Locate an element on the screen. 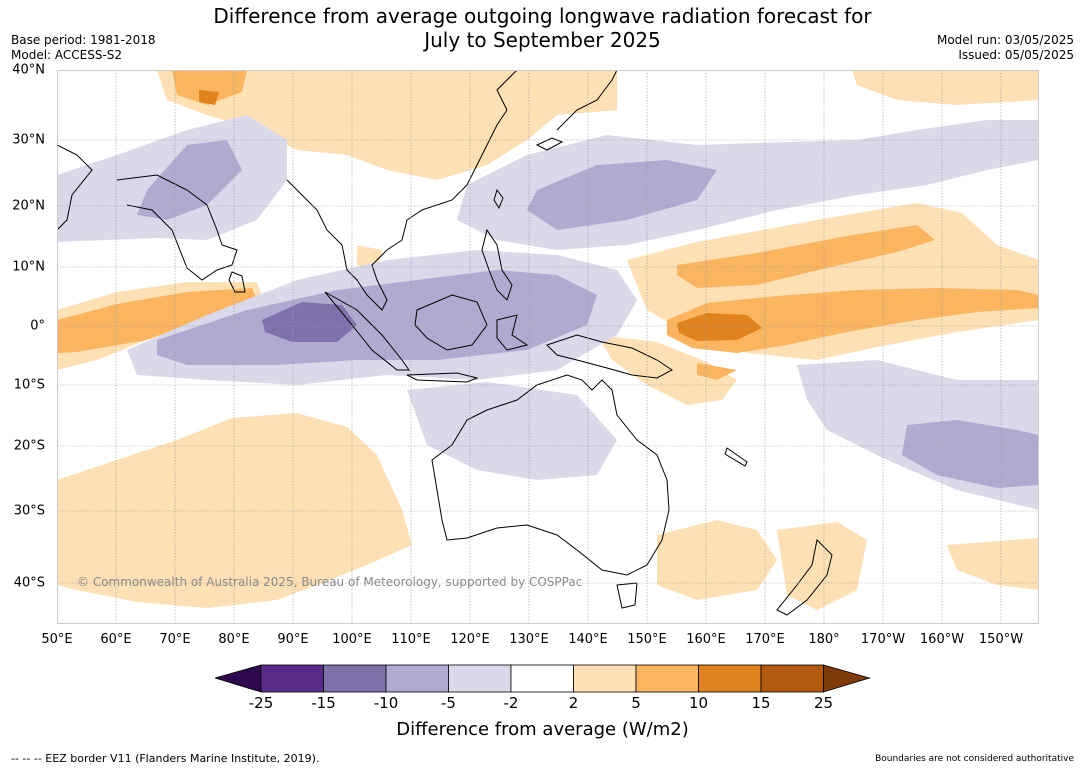 The image size is (1085, 770). longitude-label: 160°W is located at coordinates (942, 639).